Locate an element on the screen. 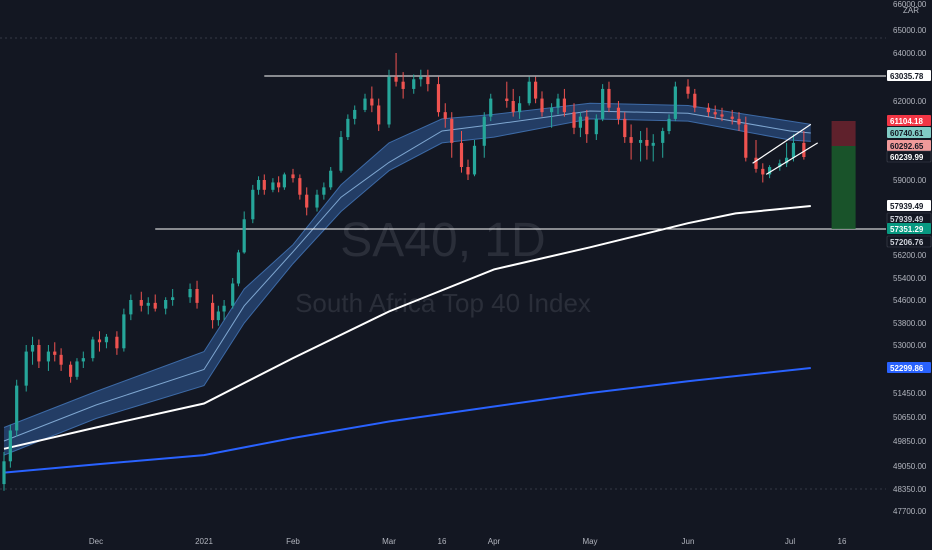 The width and height of the screenshot is (932, 550). price-tag: 60239.99 is located at coordinates (909, 156).